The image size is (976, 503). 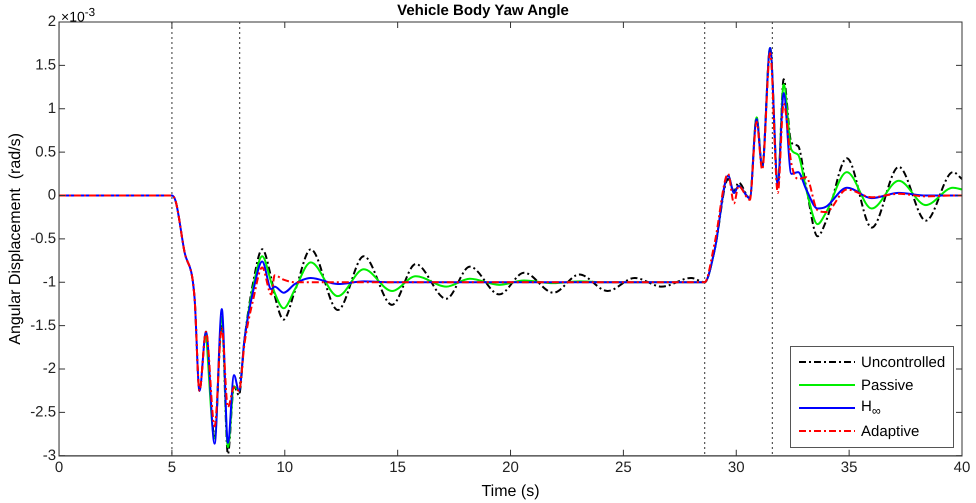 What do you see at coordinates (849, 467) in the screenshot?
I see `x-tick-label: 35` at bounding box center [849, 467].